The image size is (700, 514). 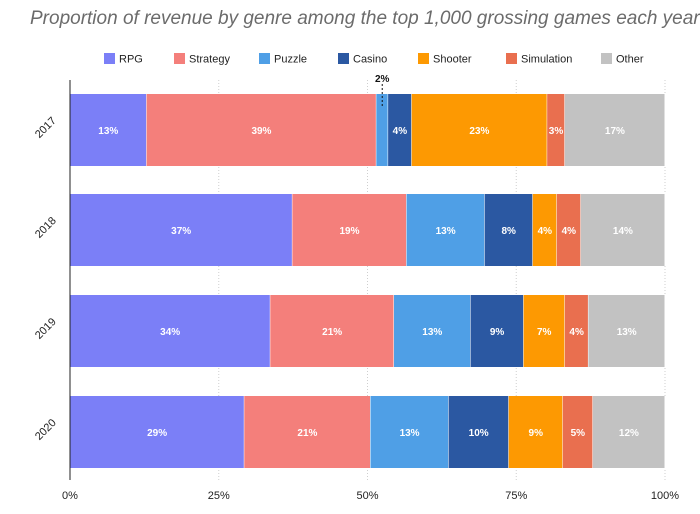 I want to click on bar-segment-casino-2019, so click(x=497, y=331).